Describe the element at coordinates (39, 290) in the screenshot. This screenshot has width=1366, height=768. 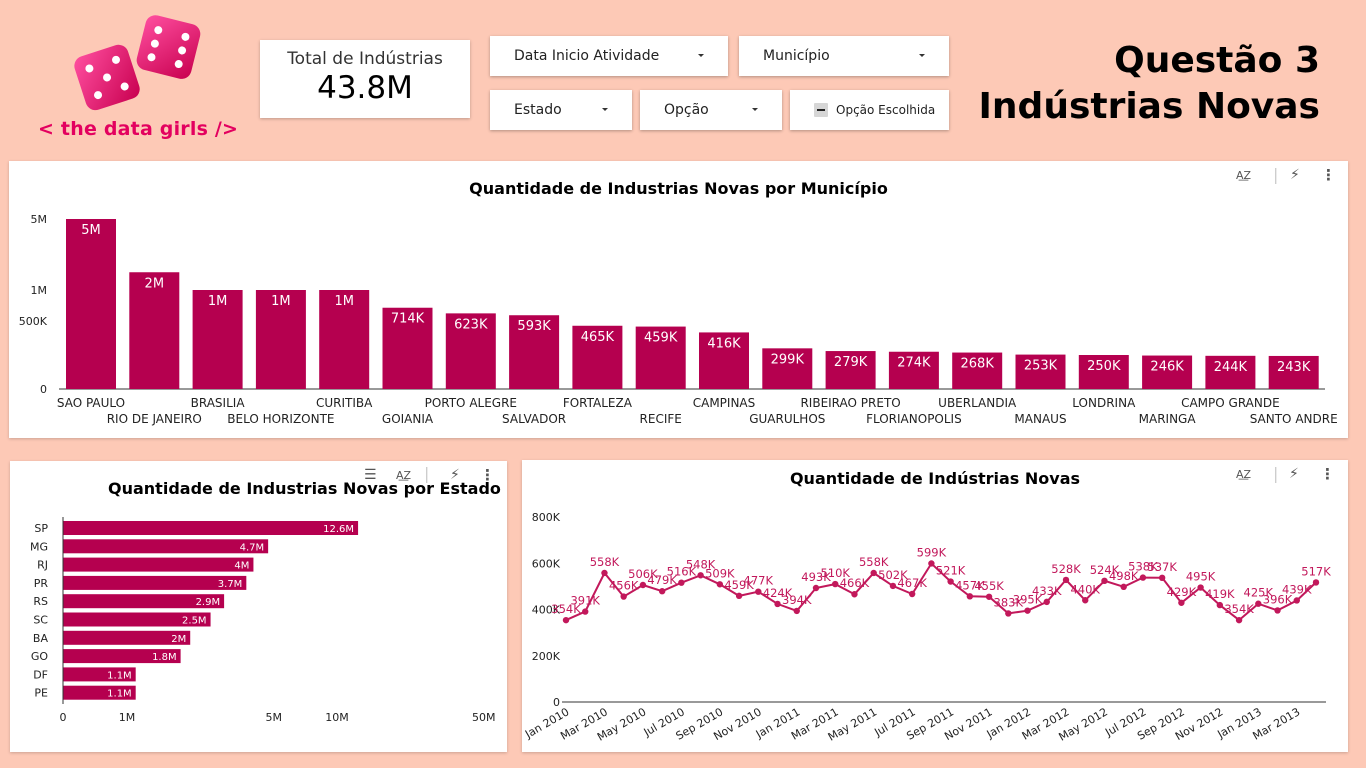
I see `y-tick-label: 1M` at that location.